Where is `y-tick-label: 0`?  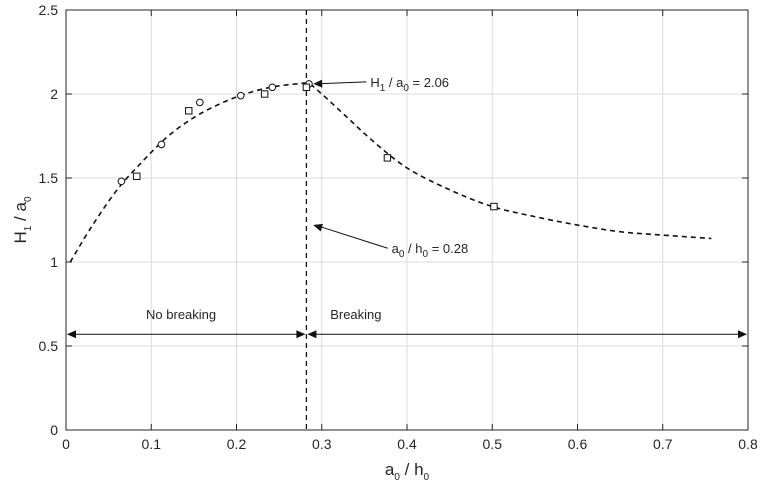 y-tick-label: 0 is located at coordinates (54, 430).